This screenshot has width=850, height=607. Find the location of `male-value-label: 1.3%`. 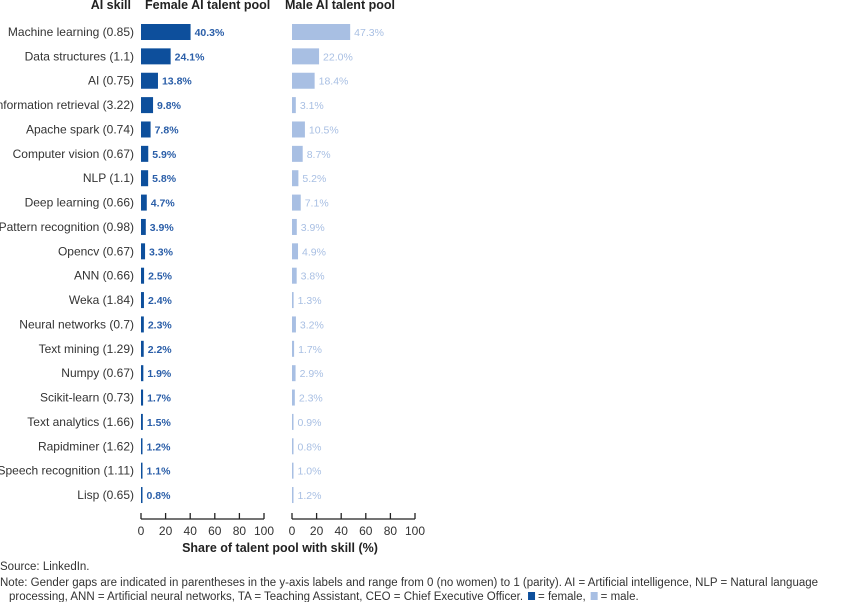

male-value-label: 1.3% is located at coordinates (310, 301).